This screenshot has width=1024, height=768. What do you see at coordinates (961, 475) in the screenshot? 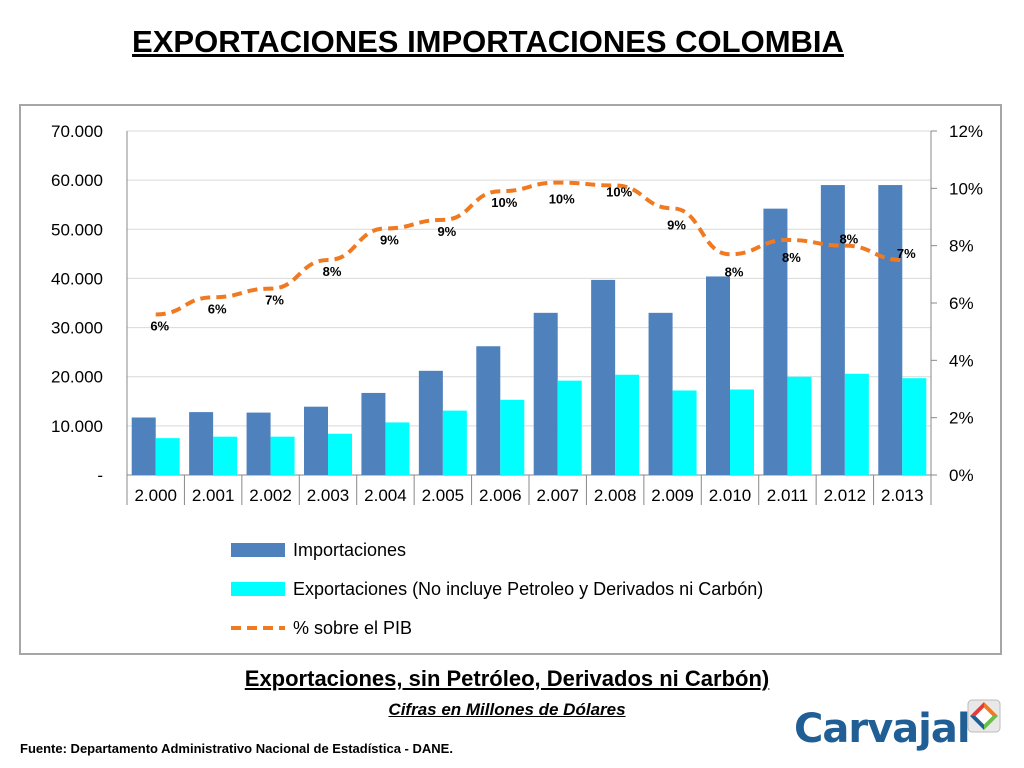
I see `y-right-tick-label: 0%` at bounding box center [961, 475].